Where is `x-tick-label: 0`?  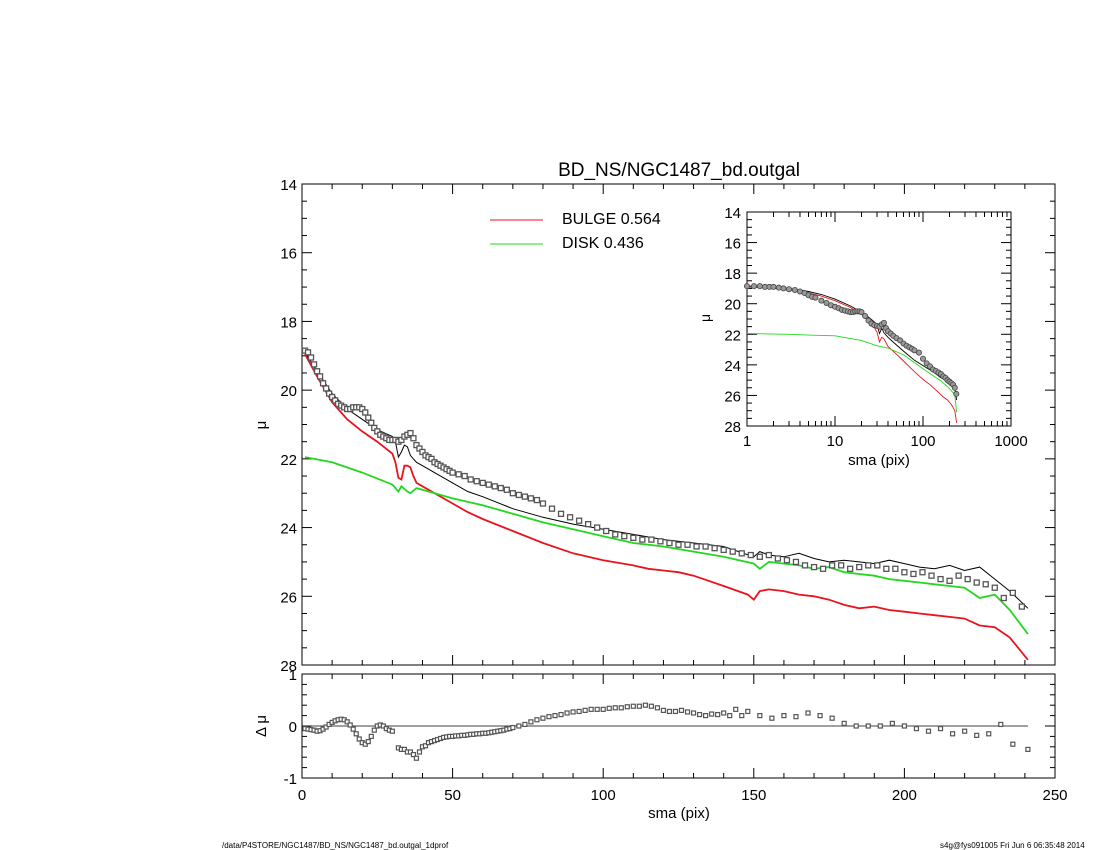 x-tick-label: 0 is located at coordinates (302, 795).